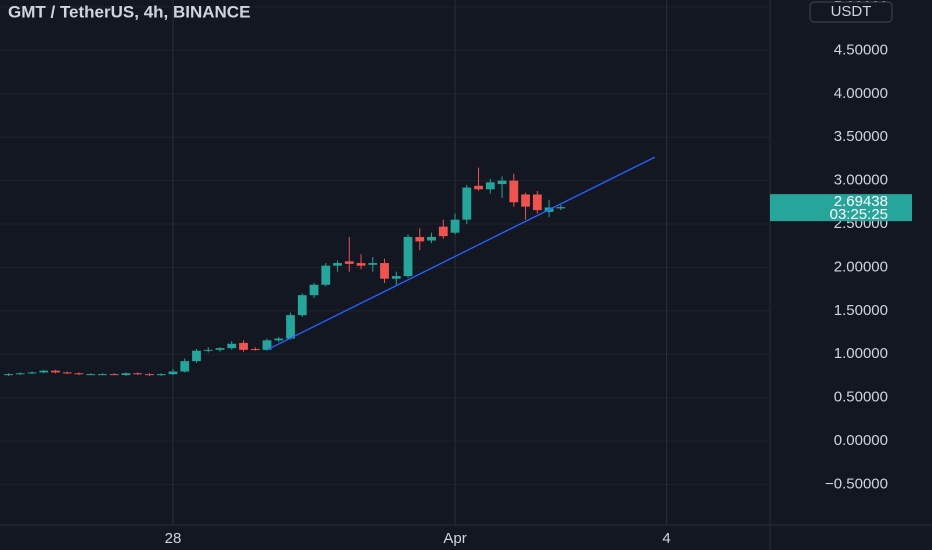  I want to click on y-tick-label: 1.50000, so click(861, 310).